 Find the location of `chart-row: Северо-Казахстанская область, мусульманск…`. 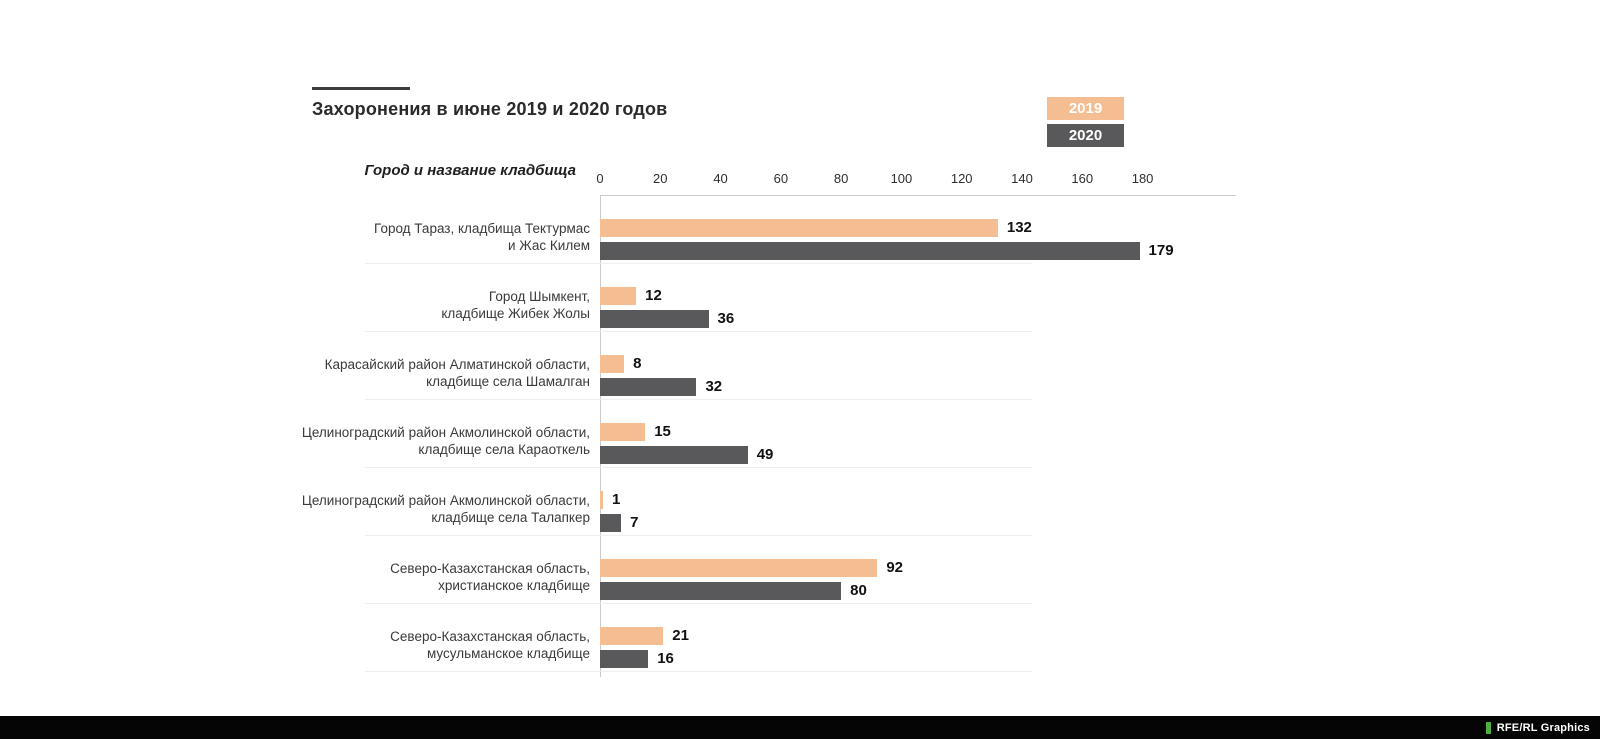

chart-row: Северо-Казахстанская область, мусульманск… is located at coordinates (800, 638).